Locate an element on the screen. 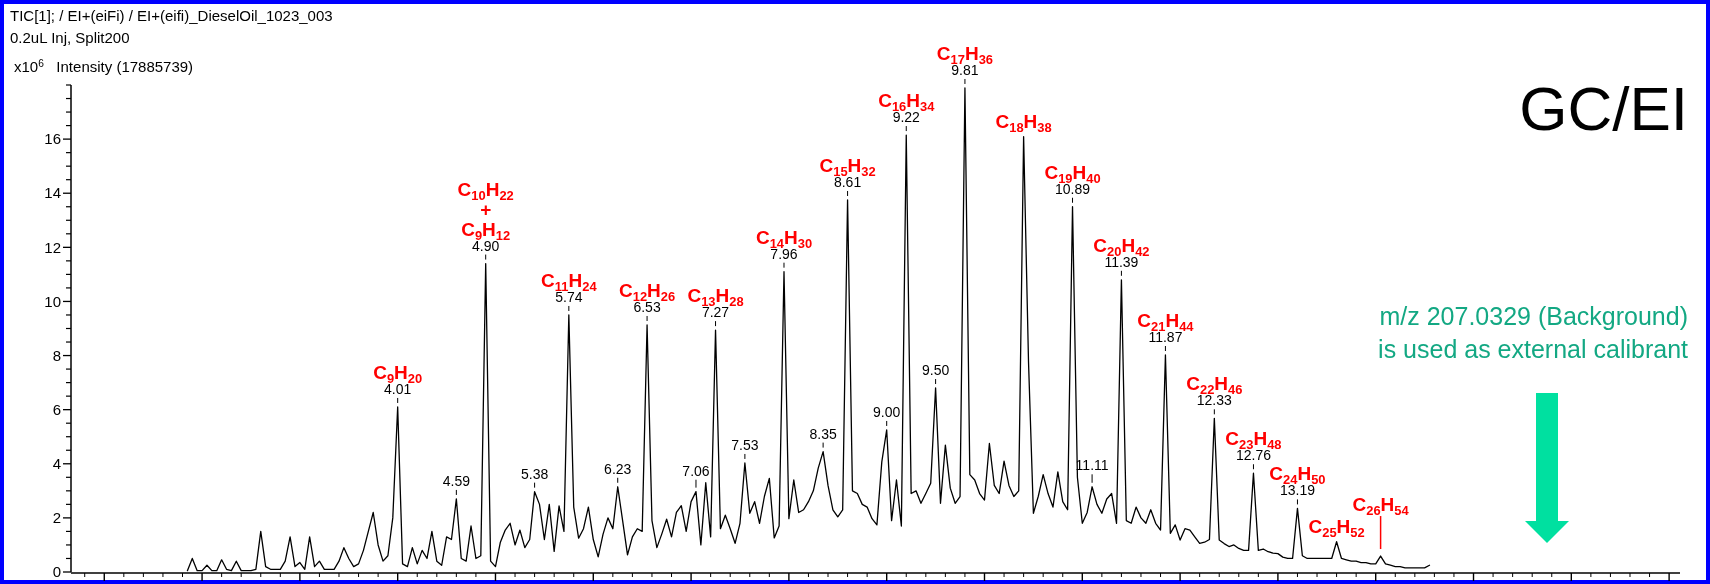  data-label: C$_{25}$H$_{52}$ is located at coordinates (1336, 527).